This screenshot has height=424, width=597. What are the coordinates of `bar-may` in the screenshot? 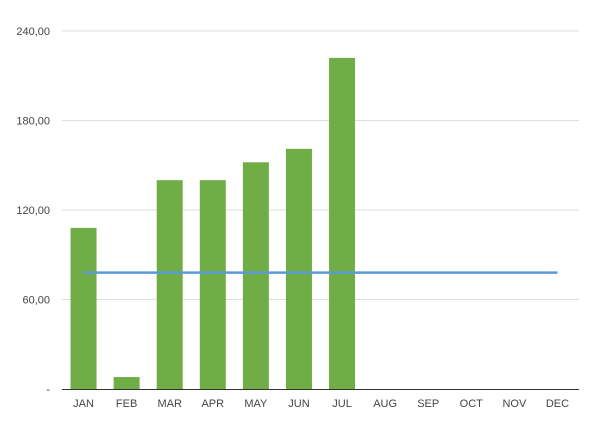 It's located at (255, 275).